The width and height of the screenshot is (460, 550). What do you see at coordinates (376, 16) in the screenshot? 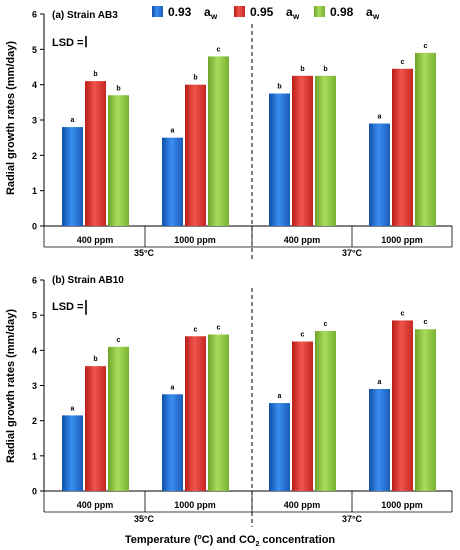
I see `legend-sub-098: w` at bounding box center [376, 16].